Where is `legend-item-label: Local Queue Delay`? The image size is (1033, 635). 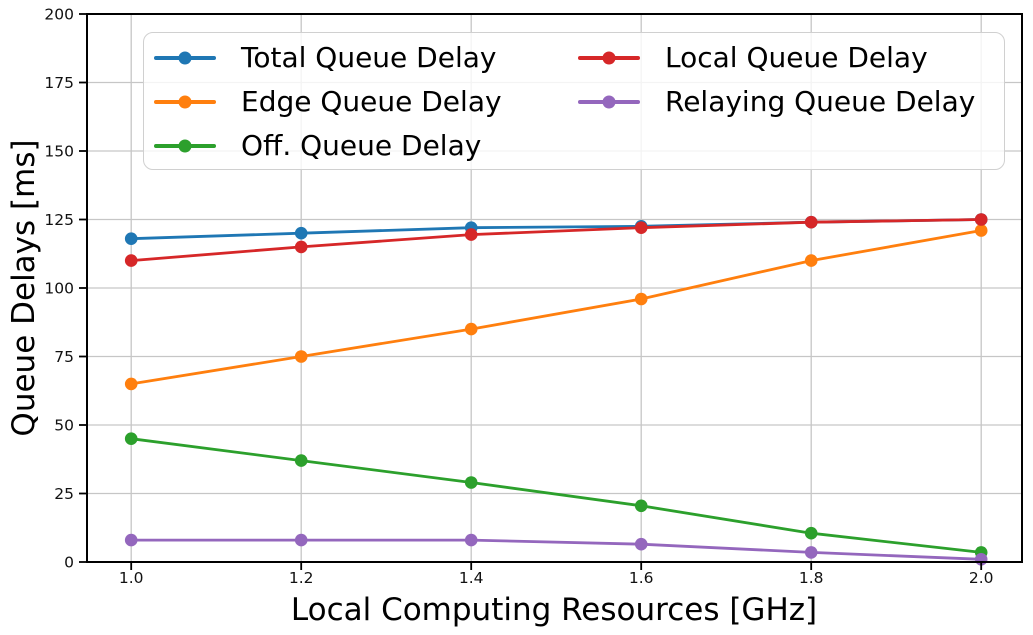 legend-item-label: Local Queue Delay is located at coordinates (796, 57).